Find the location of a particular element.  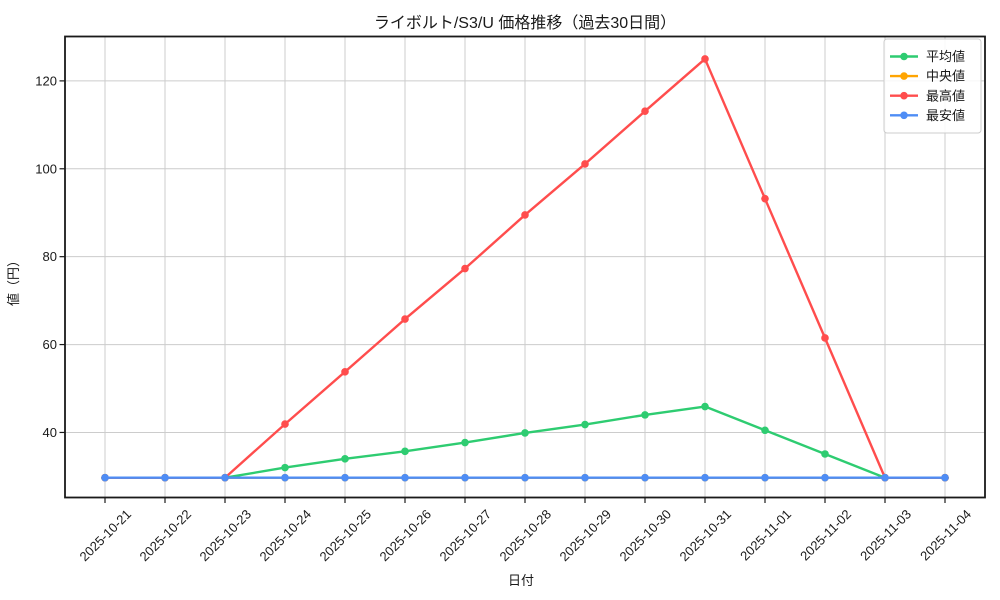

legend-marker-average is located at coordinates (904, 56).